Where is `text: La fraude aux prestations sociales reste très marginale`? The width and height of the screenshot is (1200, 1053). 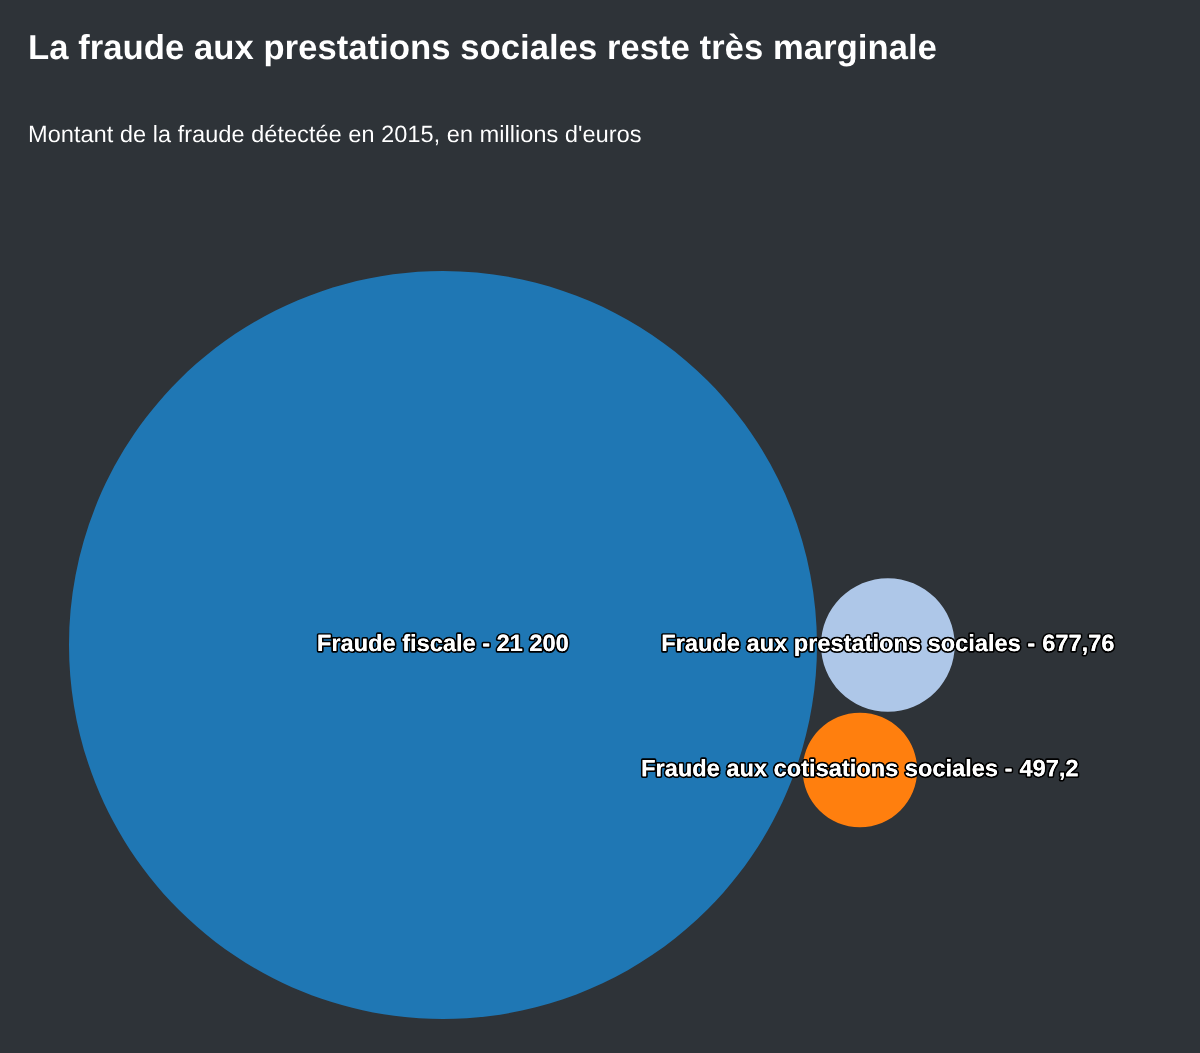
text: La fraude aux prestations sociales reste très marginale is located at coordinates (483, 50).